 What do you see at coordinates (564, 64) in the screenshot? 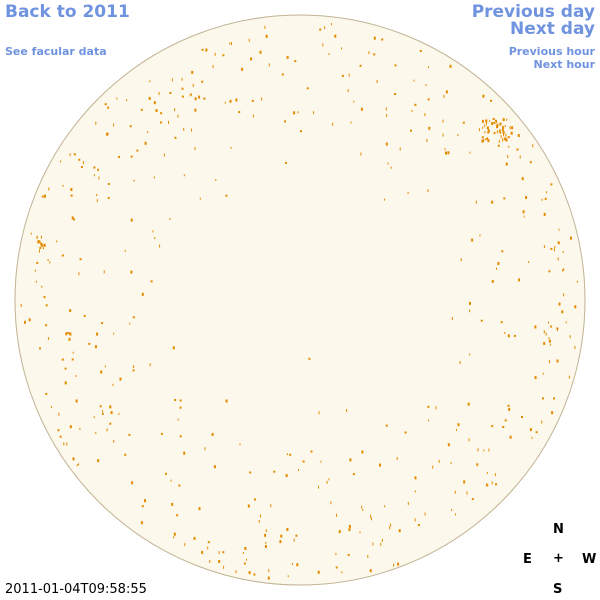
I see `next-hour-link: Next hour` at bounding box center [564, 64].